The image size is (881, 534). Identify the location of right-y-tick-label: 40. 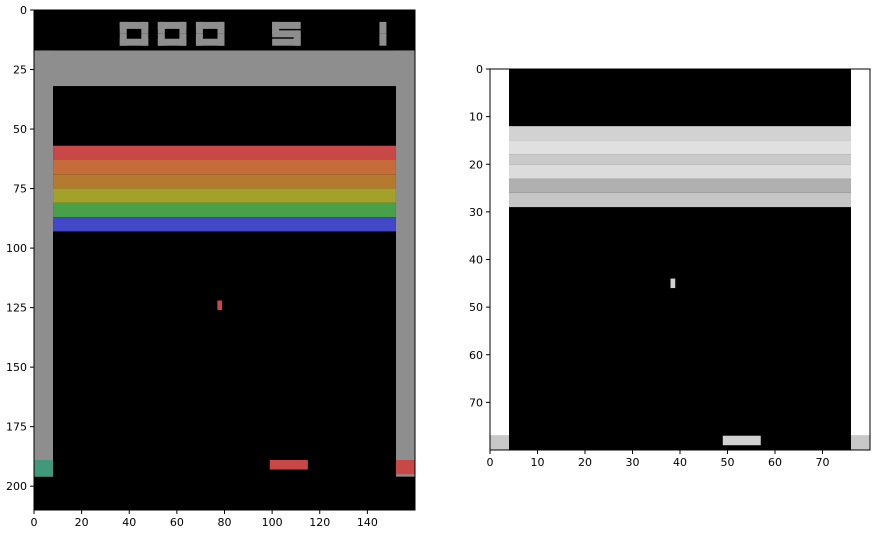
(476, 260).